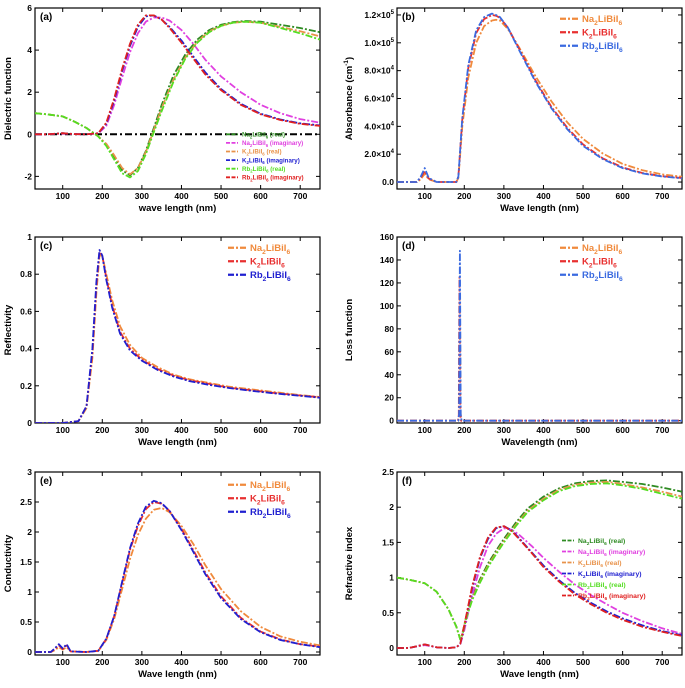  Describe the element at coordinates (390, 398) in the screenshot. I see `y-tick-label: 20` at that location.